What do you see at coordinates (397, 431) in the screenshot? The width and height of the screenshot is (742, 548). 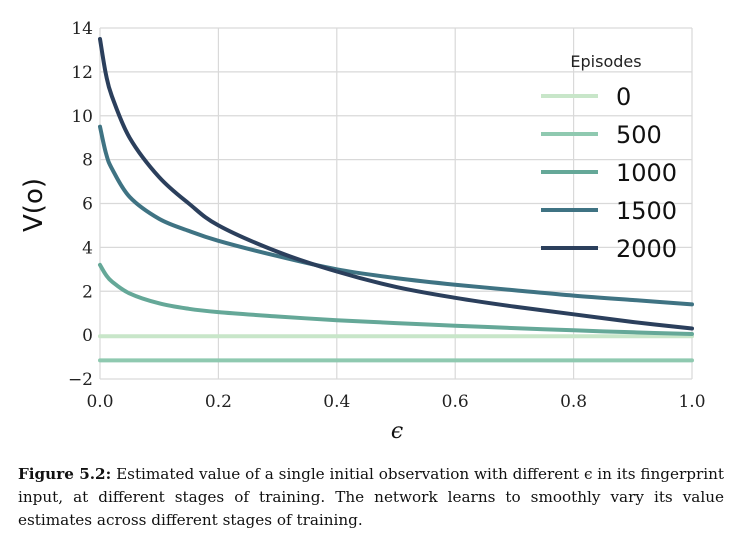 I see `x-axis-label: ϵ` at bounding box center [397, 431].